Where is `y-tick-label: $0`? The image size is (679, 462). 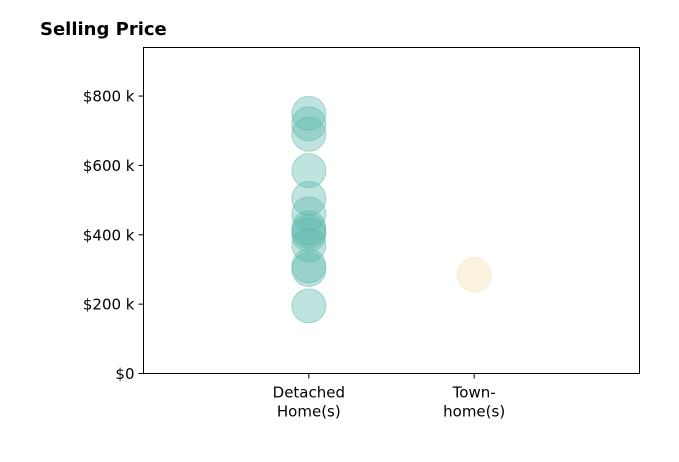 y-tick-label: $0 is located at coordinates (124, 374).